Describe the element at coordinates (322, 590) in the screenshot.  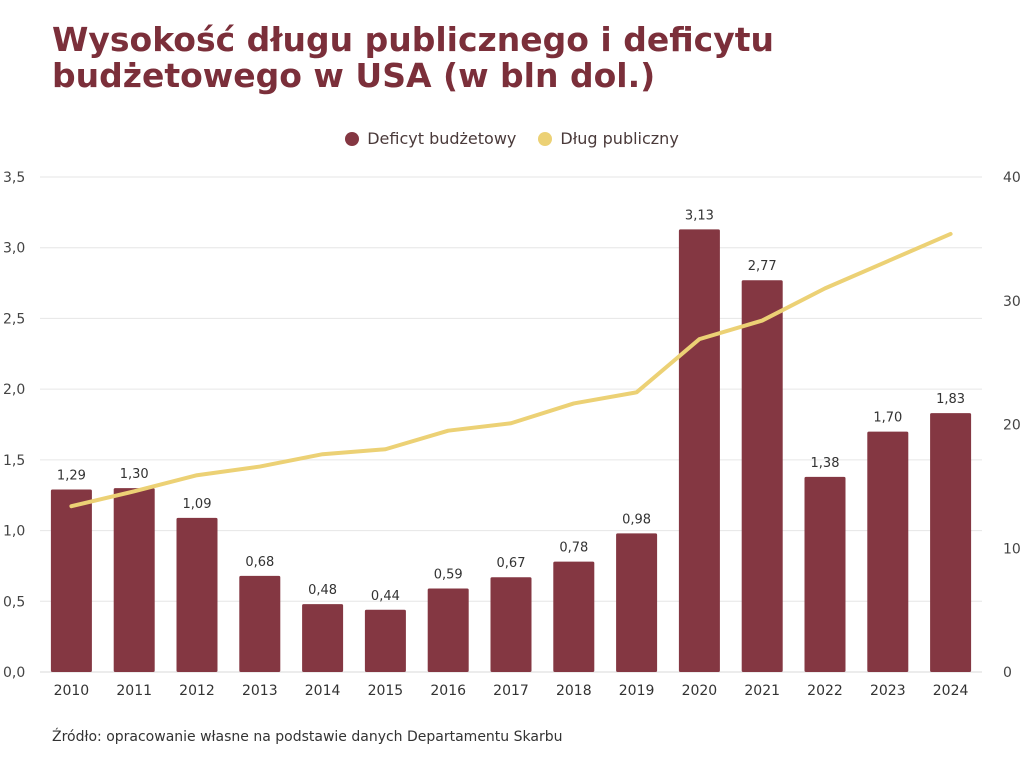
I see `bar-data-label: 0,48` at that location.